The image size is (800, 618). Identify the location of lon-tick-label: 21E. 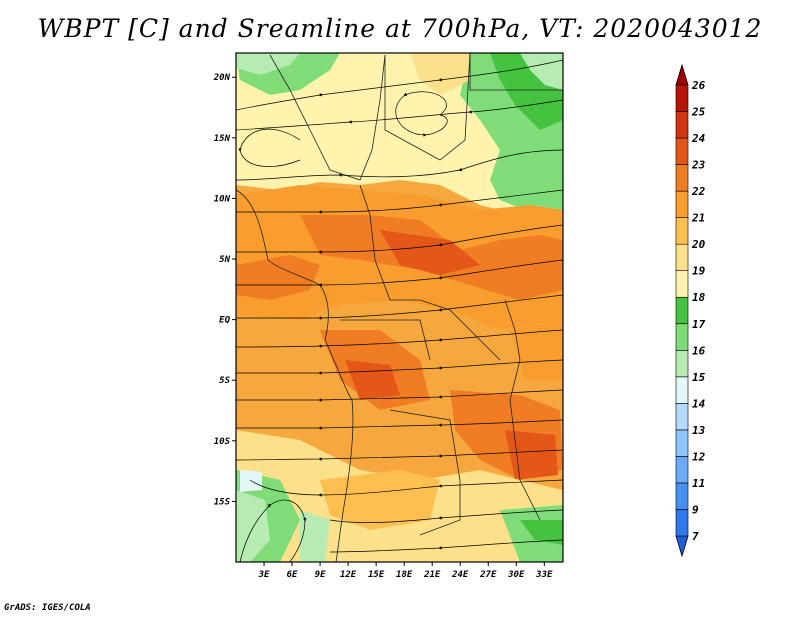
(432, 575).